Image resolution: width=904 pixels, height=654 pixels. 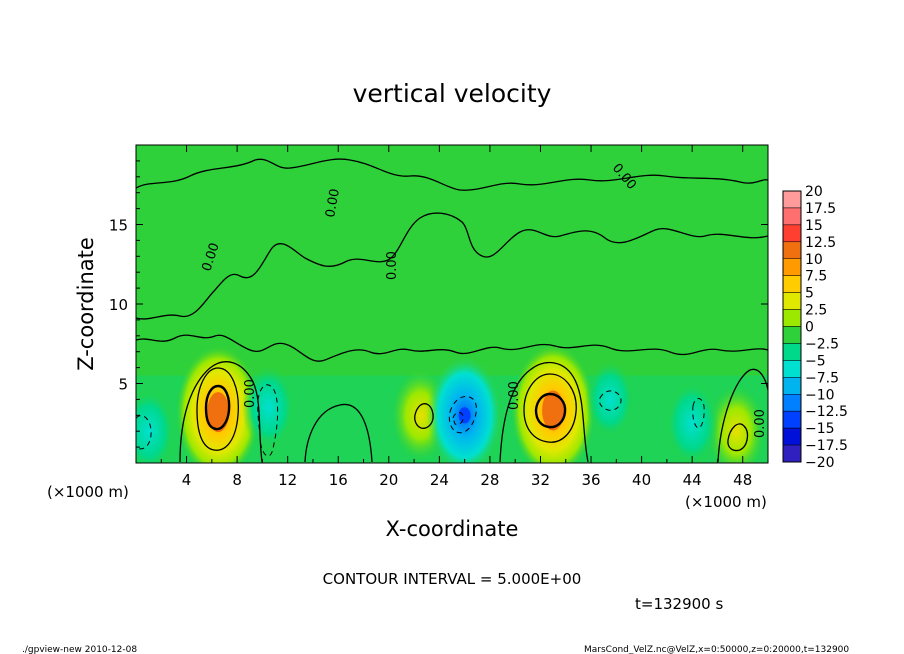 I want to click on contour-line-zero-right, so click(x=544, y=412).